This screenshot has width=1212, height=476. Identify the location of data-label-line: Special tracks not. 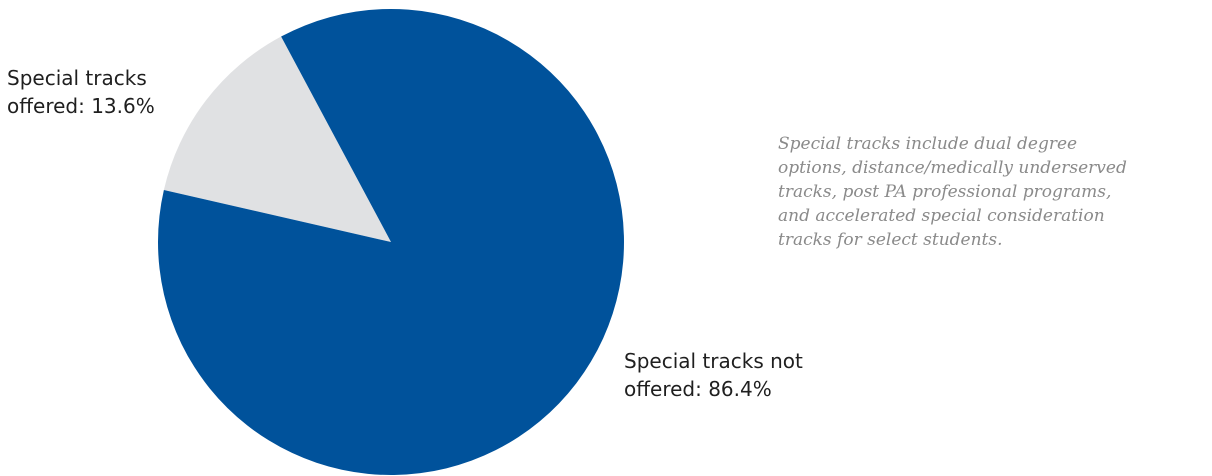
(713, 361).